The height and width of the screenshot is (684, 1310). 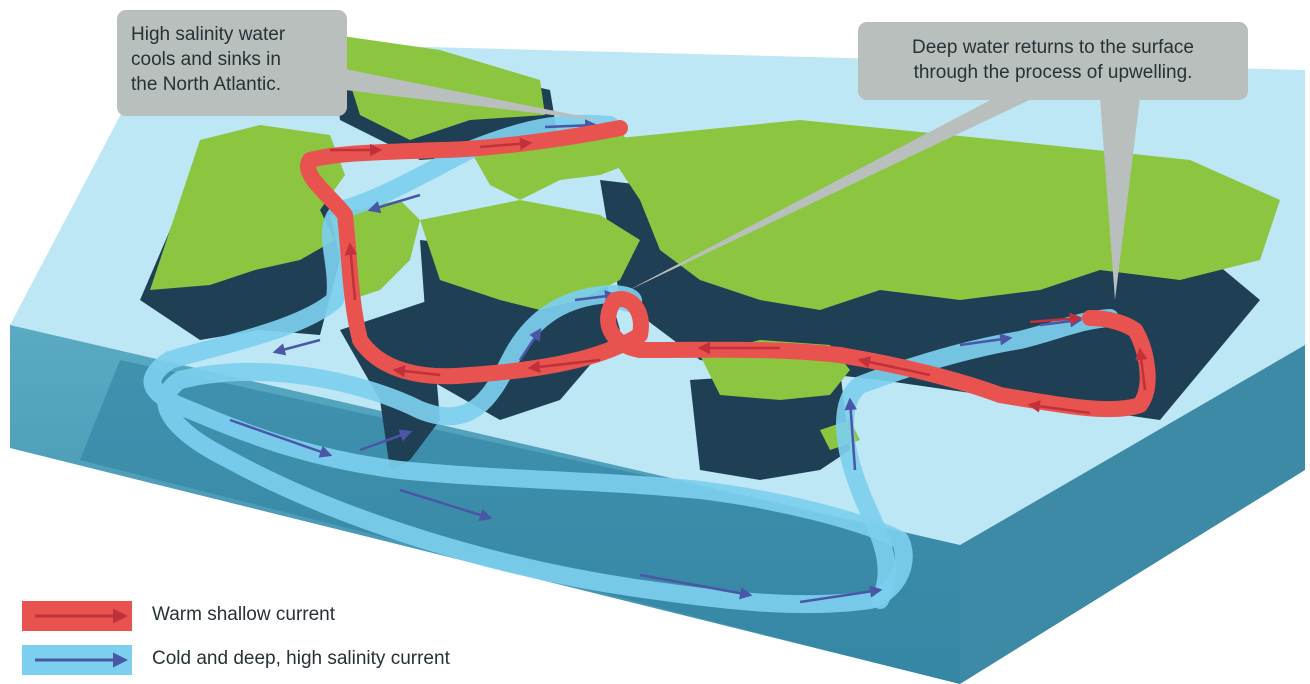 What do you see at coordinates (530, 255) in the screenshot?
I see `africa` at bounding box center [530, 255].